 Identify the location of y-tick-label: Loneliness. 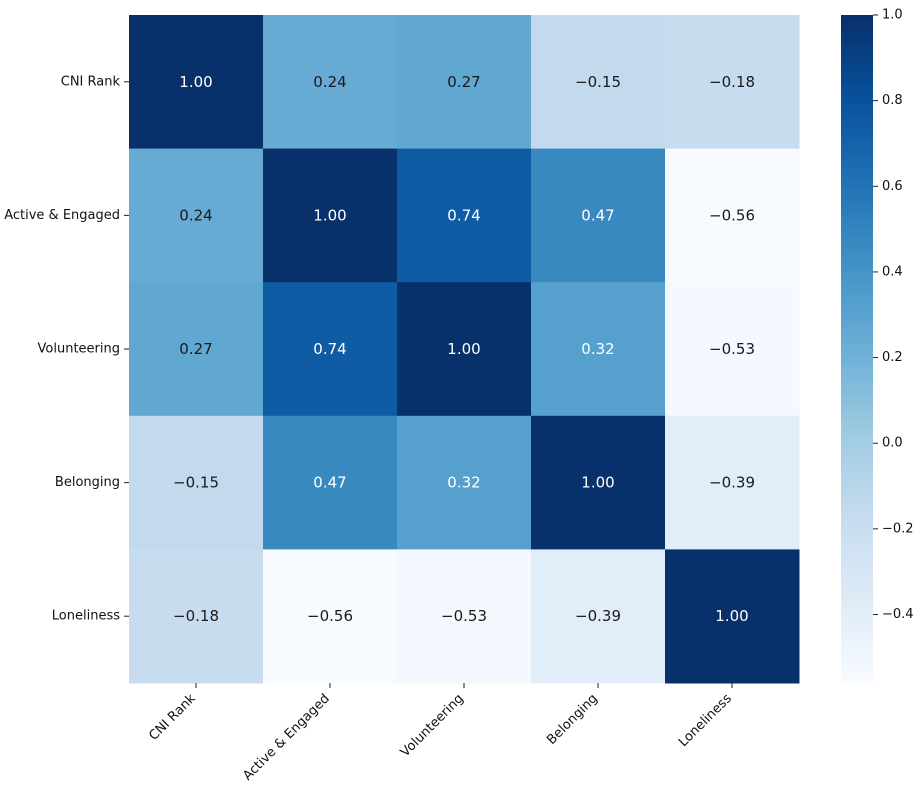
(86, 616).